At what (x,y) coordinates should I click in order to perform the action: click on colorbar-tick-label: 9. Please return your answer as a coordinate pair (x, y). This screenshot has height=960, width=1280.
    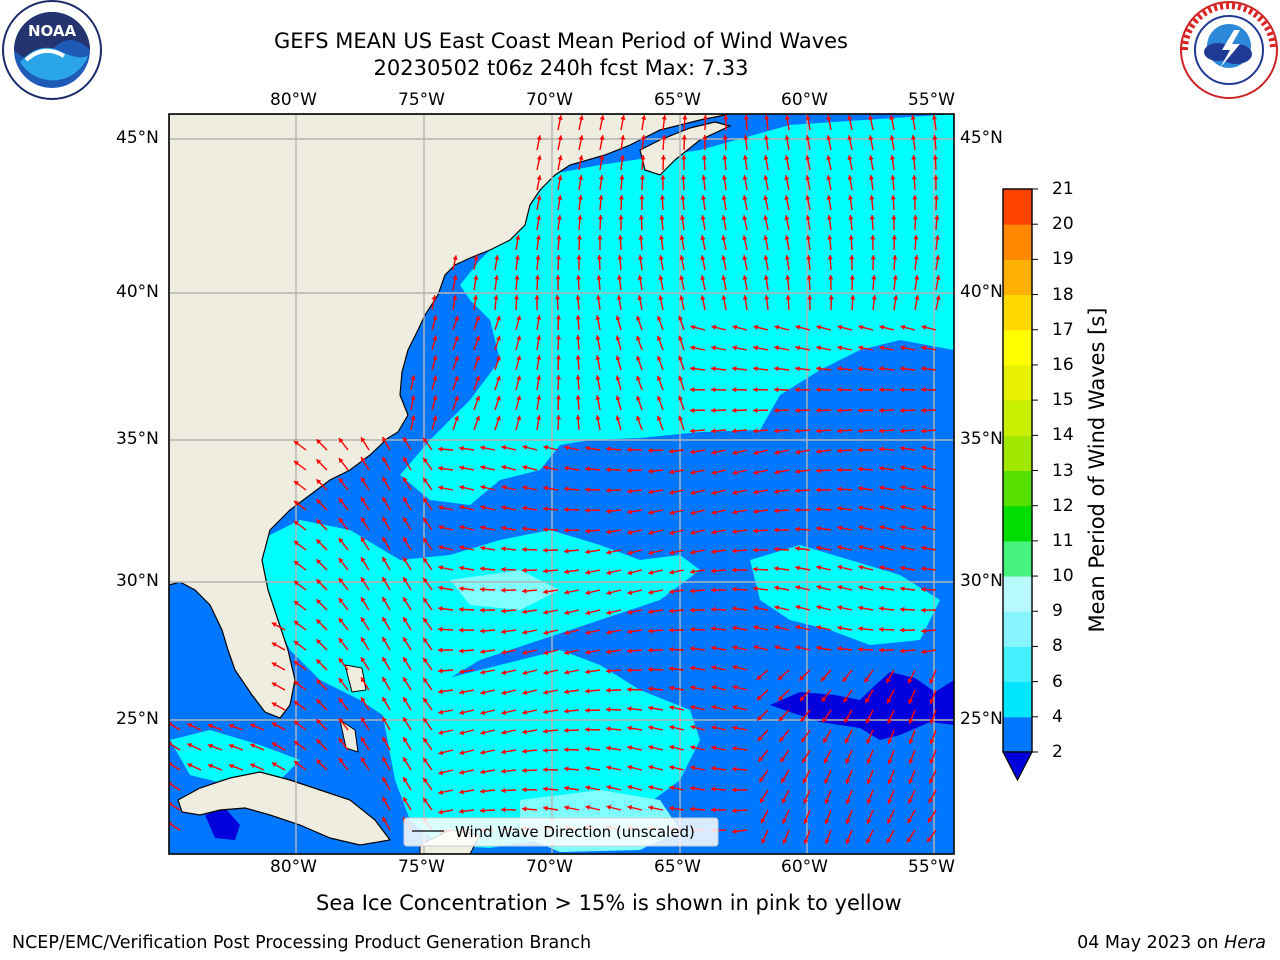
    Looking at the image, I should click on (1057, 611).